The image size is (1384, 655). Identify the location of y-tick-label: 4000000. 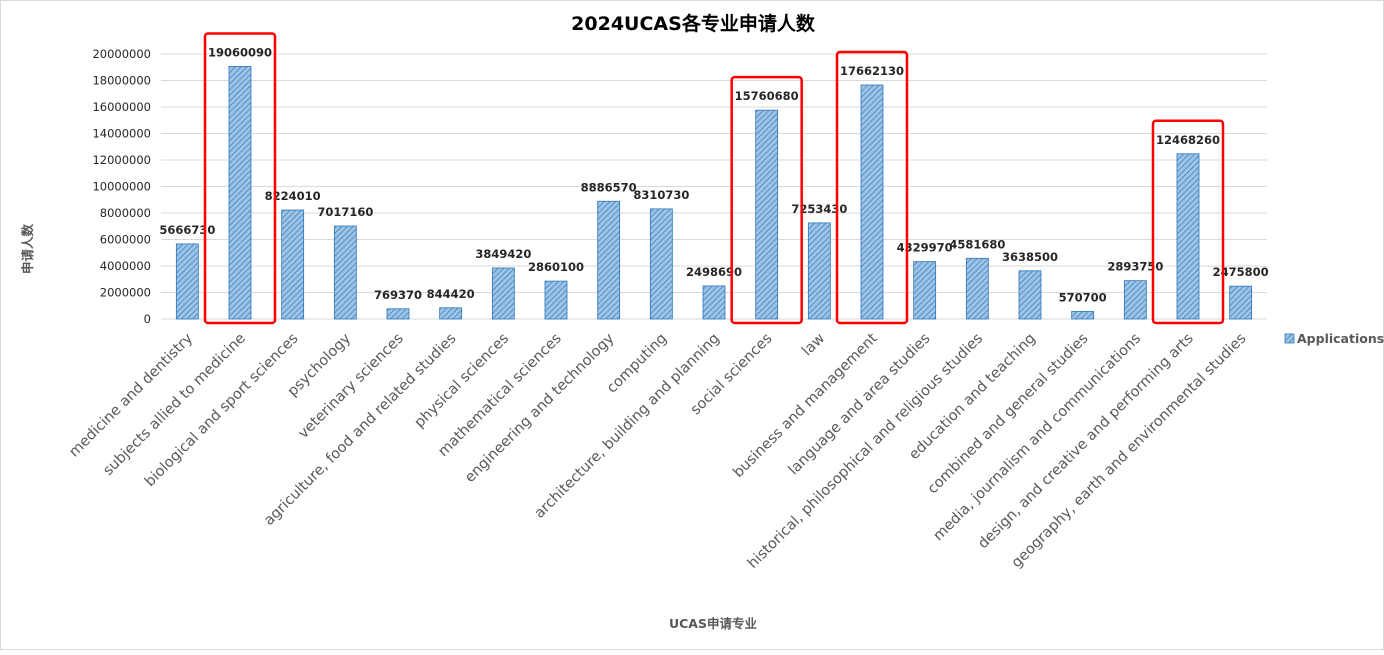
(125, 266).